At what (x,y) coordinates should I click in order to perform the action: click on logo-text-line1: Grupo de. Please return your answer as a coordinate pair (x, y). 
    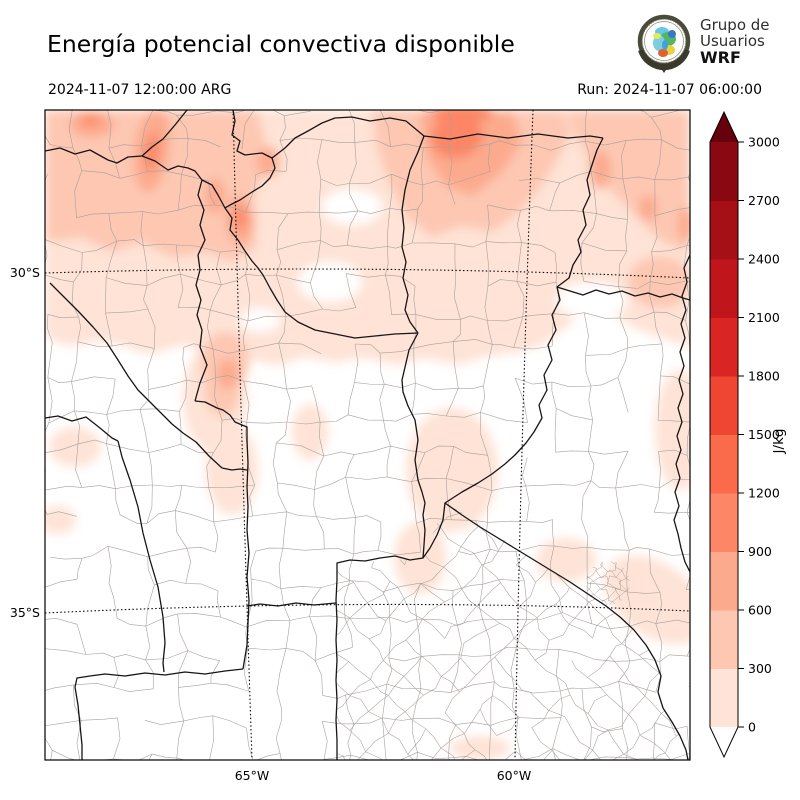
    Looking at the image, I should click on (735, 25).